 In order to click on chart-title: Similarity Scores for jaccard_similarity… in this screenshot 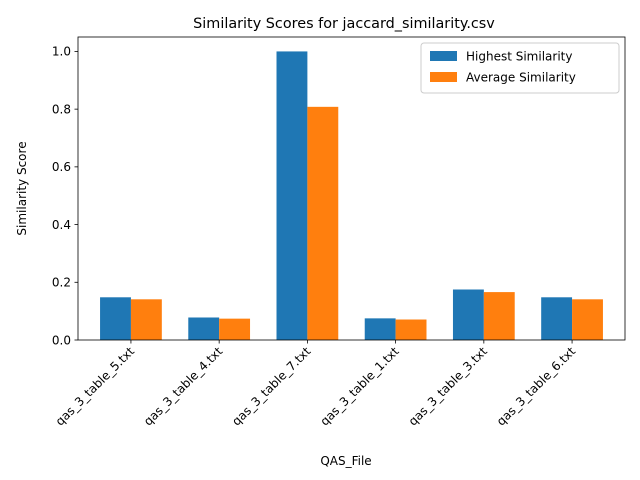, I will do `click(344, 24)`.